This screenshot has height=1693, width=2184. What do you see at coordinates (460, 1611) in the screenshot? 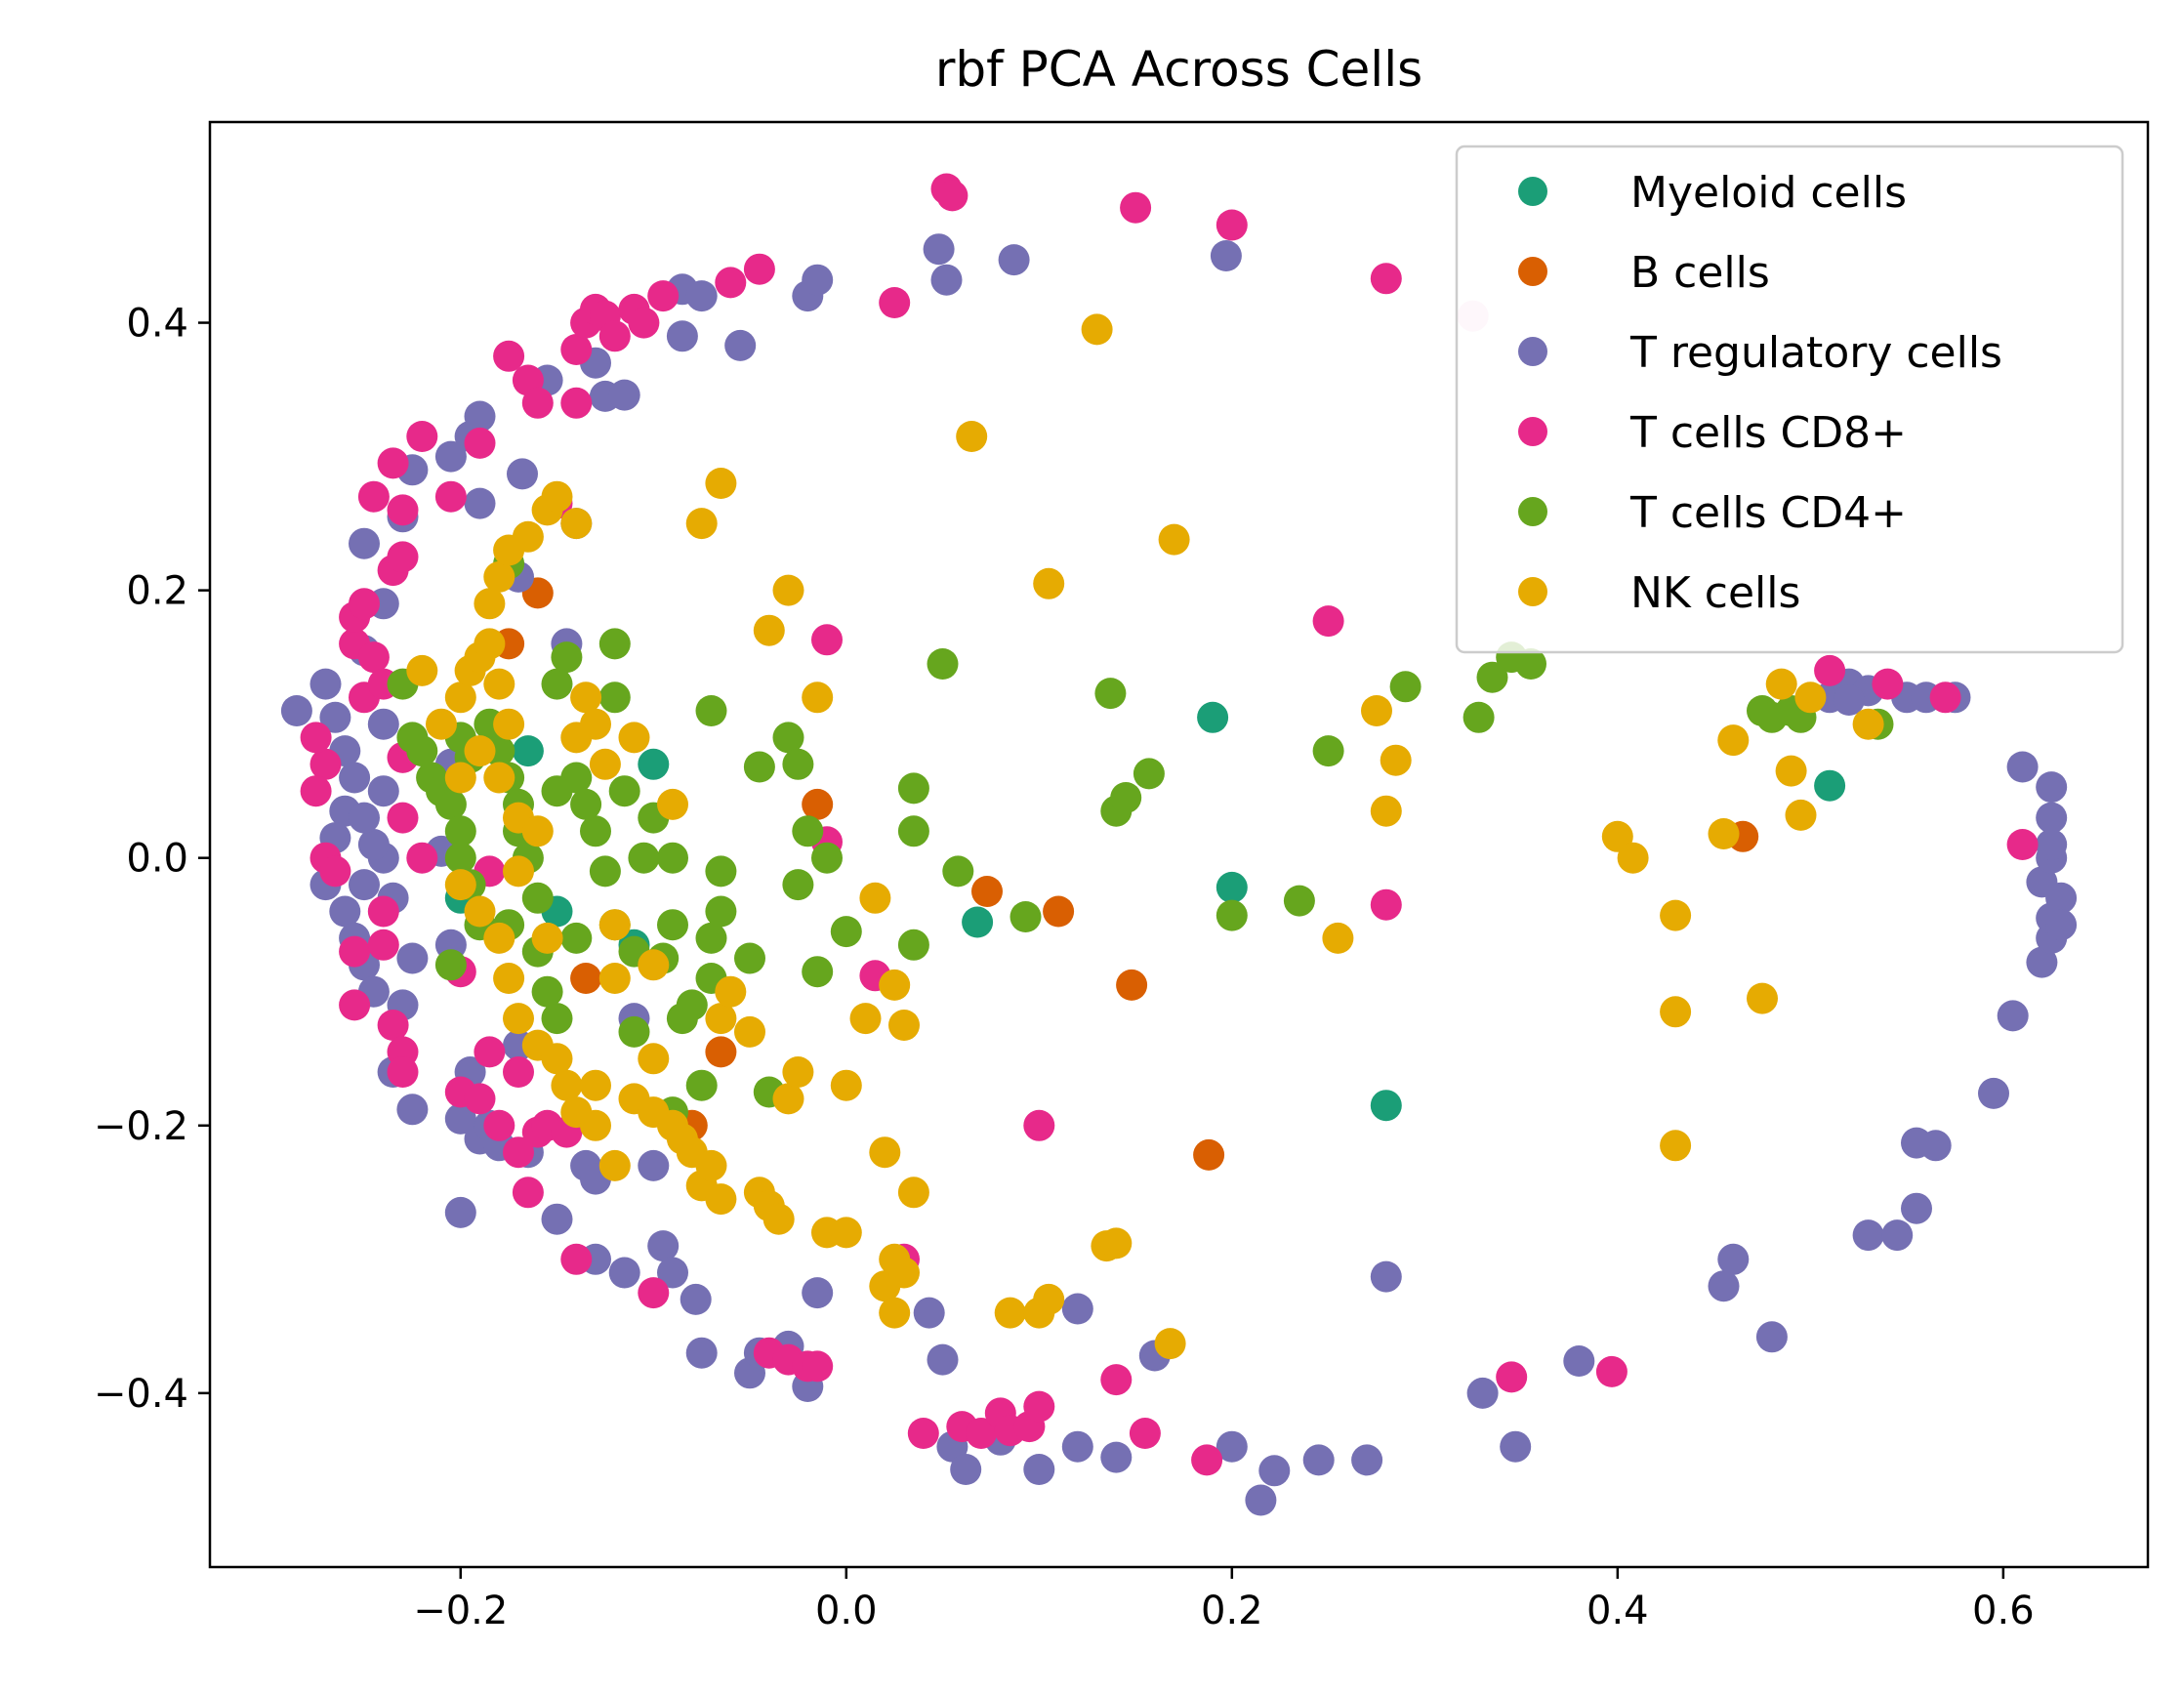
I see `x-tick-label: −0.2` at bounding box center [460, 1611].